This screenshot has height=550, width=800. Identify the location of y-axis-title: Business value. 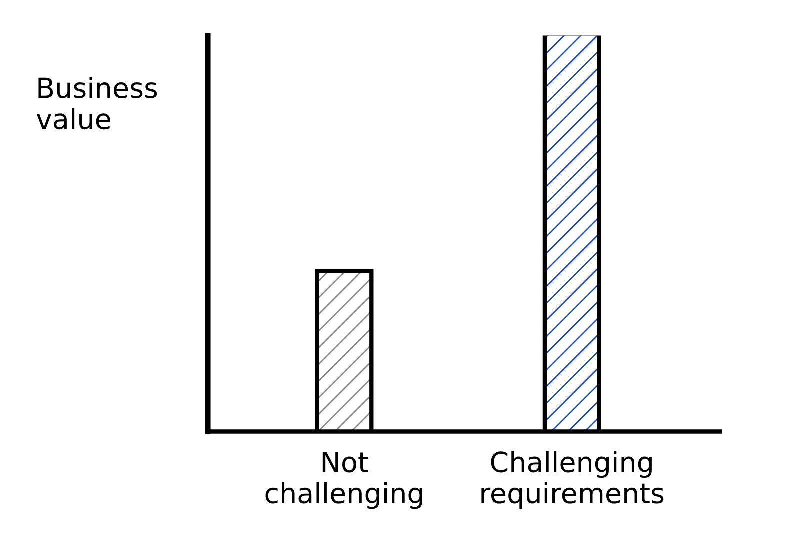
(97, 103).